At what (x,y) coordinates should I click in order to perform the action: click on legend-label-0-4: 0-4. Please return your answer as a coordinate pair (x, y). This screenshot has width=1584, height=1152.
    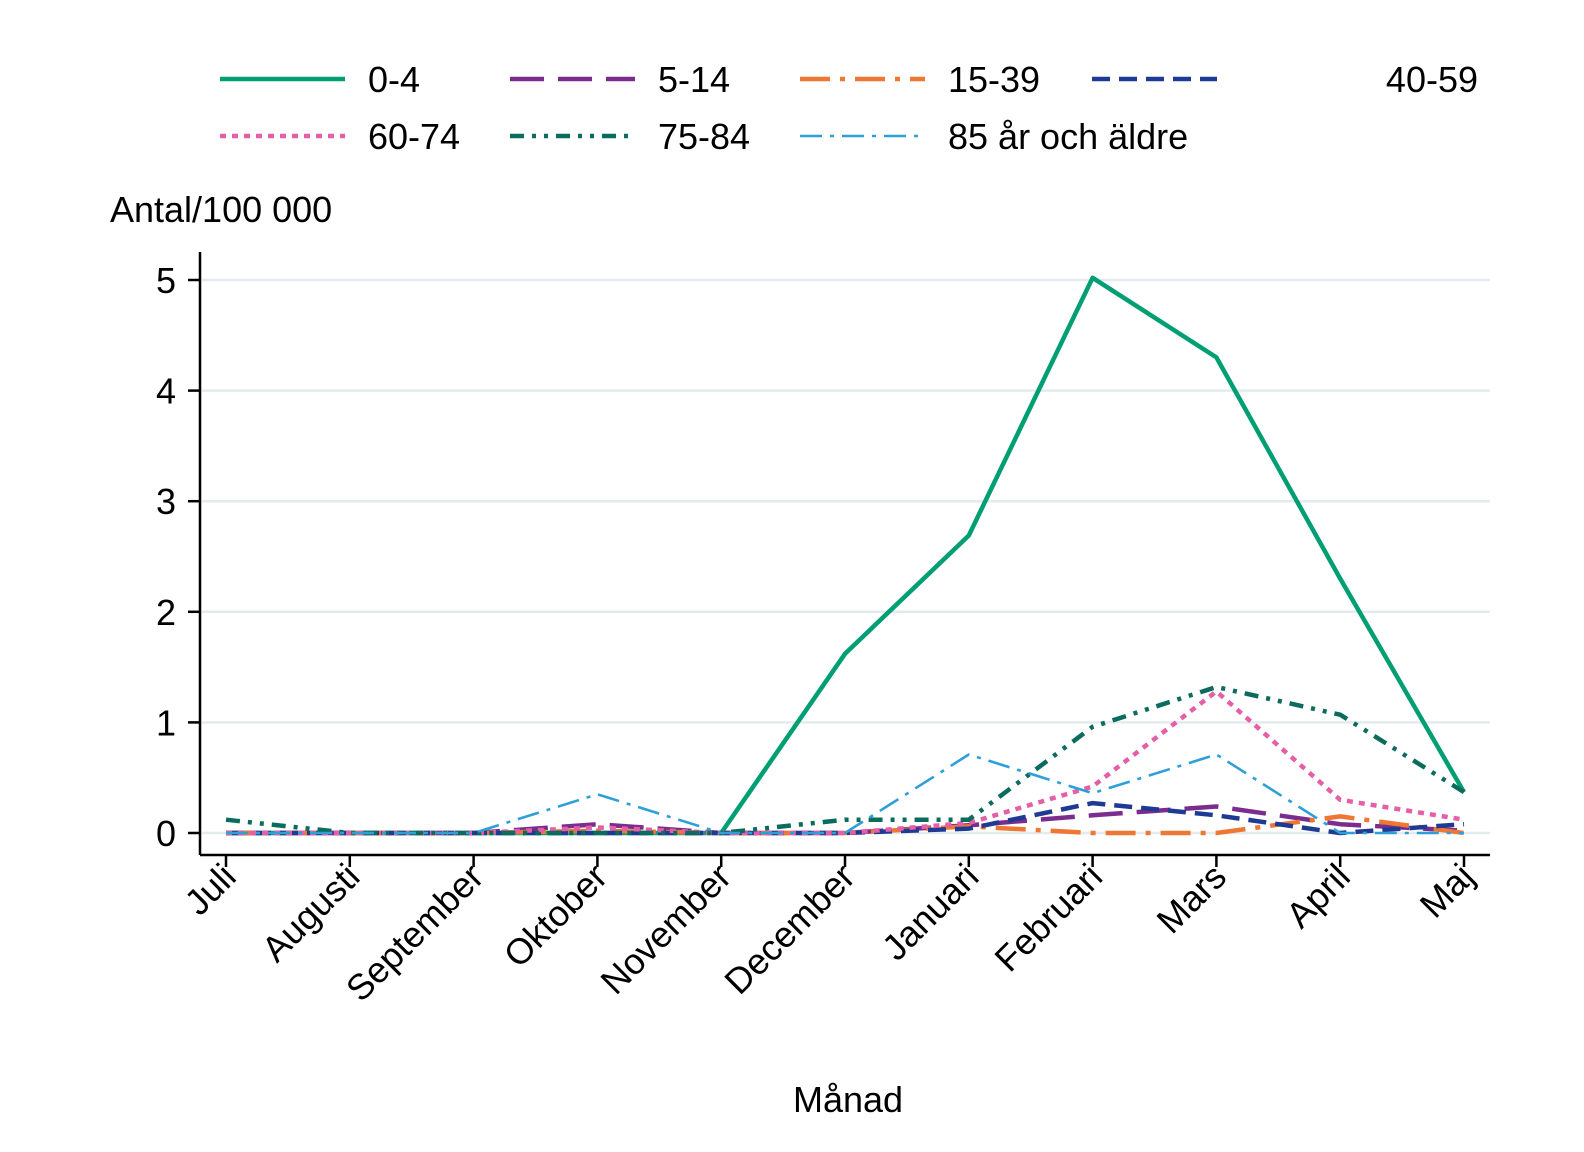
    Looking at the image, I should click on (394, 79).